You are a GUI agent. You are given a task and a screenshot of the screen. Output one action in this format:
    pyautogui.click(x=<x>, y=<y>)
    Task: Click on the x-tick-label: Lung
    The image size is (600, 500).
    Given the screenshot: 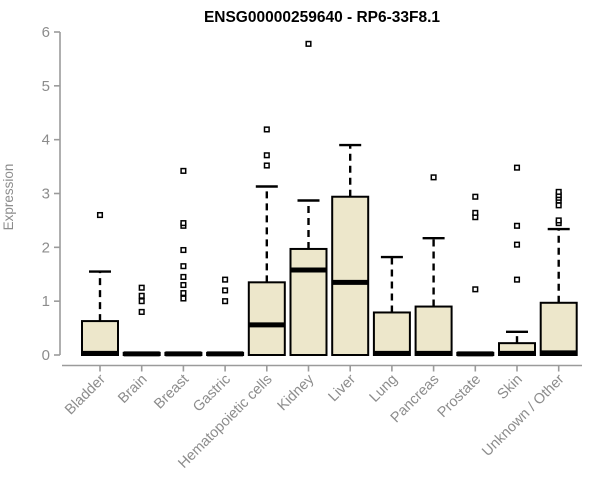 What is the action you would take?
    pyautogui.click(x=384, y=389)
    